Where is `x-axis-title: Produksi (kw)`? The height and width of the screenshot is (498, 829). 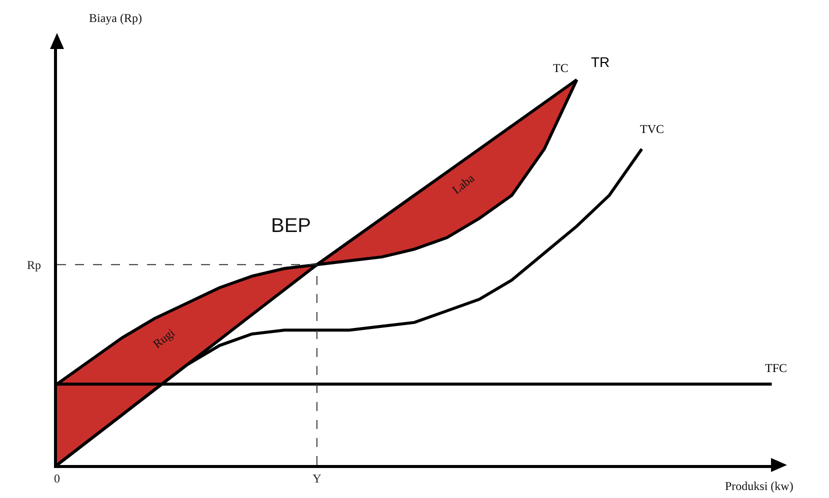 x-axis-title: Produksi (kw) is located at coordinates (759, 486).